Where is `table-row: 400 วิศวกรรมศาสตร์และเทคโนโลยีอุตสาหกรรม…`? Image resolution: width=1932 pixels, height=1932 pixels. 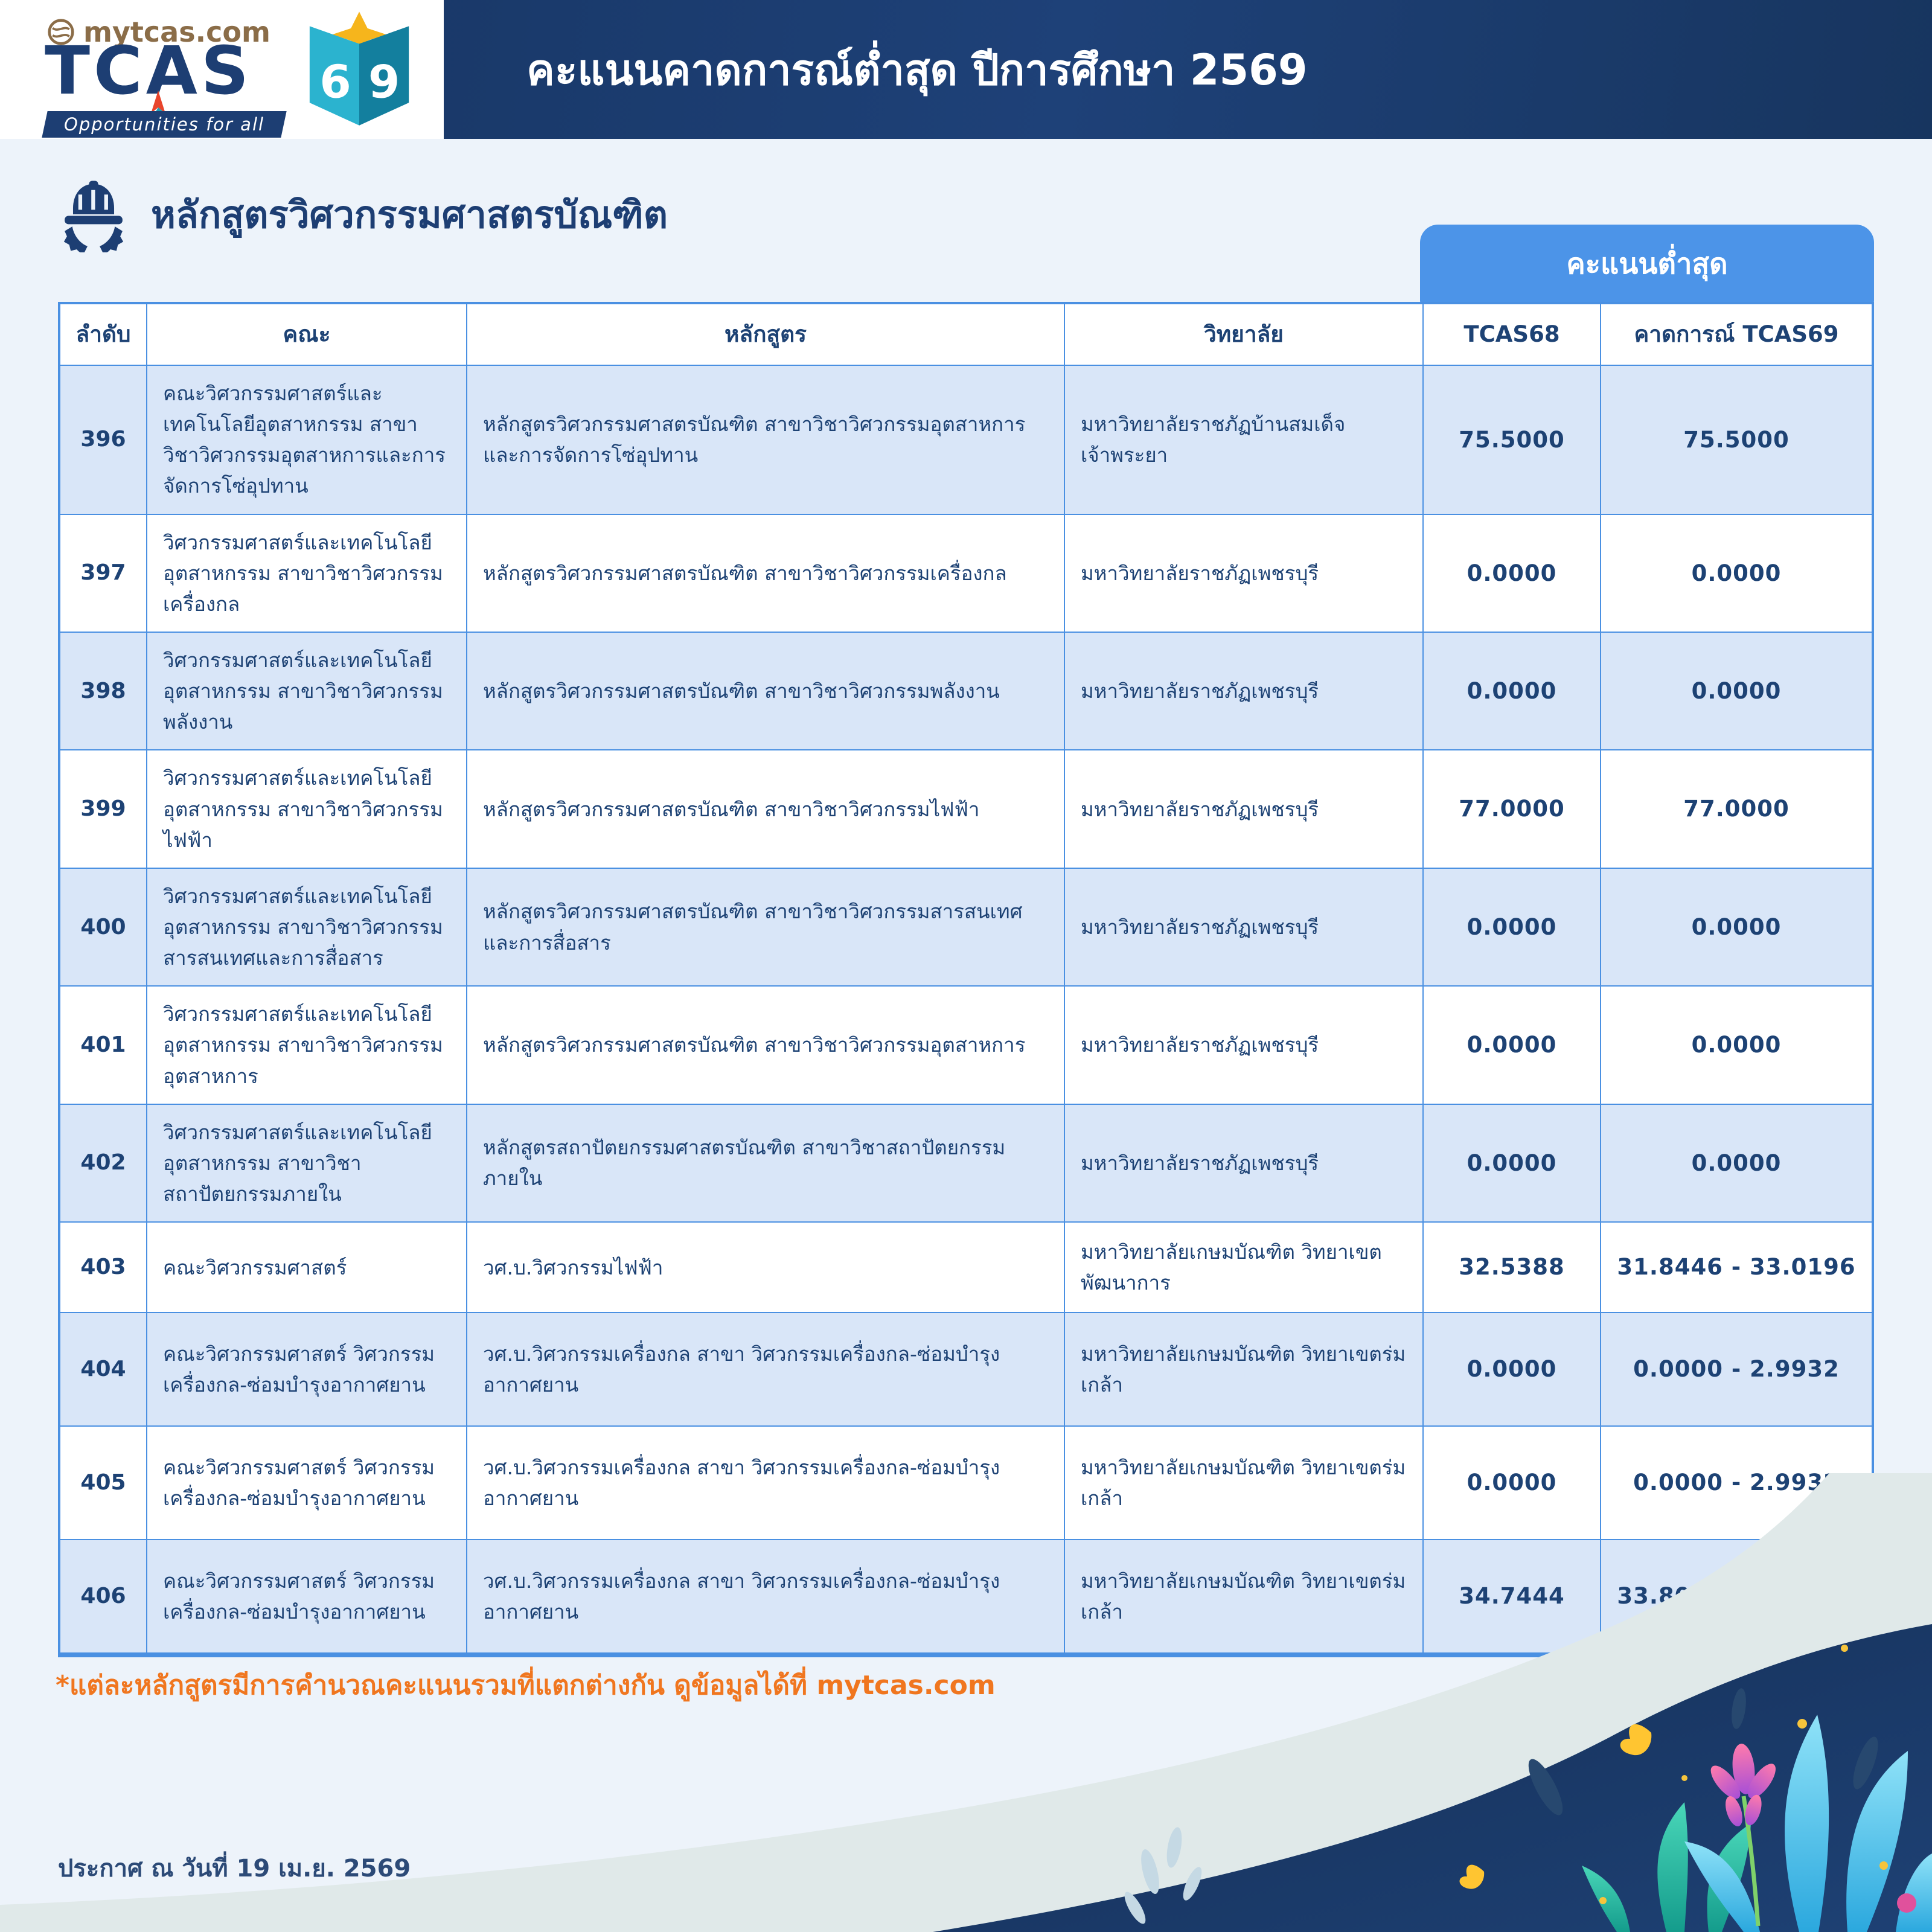
table-row: 400 วิศวกรรมศาสตร์และเทคโนโลยีอุตสาหกรรม… is located at coordinates (966, 927).